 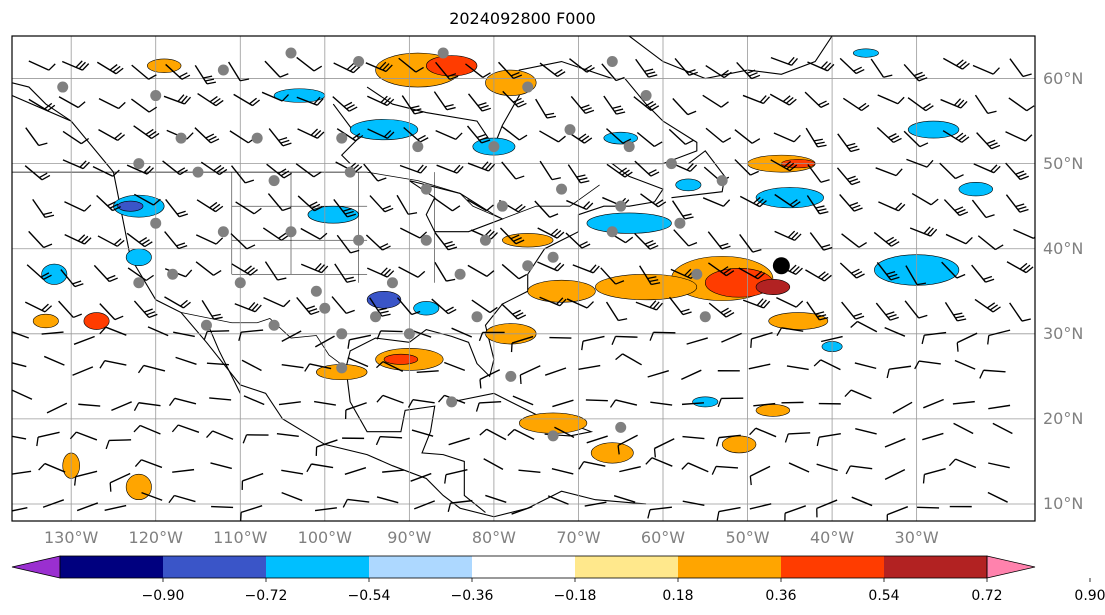 I want to click on lon-label: 50°W, so click(x=747, y=537).